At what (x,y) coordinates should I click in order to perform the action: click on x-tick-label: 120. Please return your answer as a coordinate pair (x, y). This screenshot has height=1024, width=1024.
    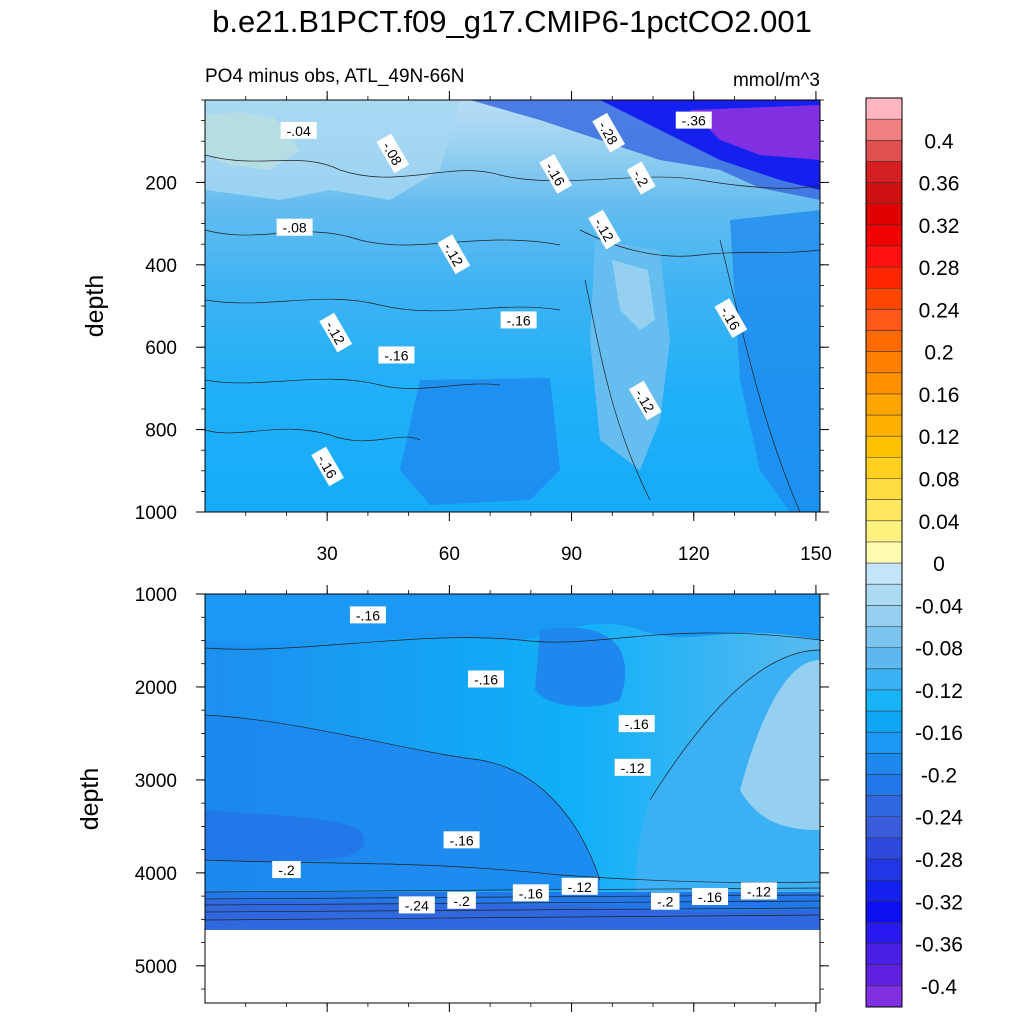
    Looking at the image, I should click on (694, 554).